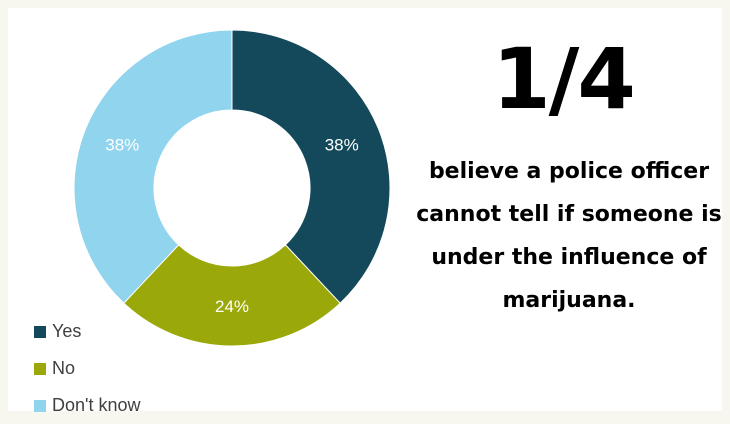  Describe the element at coordinates (122, 145) in the screenshot. I see `data-label-dont-know: 38%` at that location.